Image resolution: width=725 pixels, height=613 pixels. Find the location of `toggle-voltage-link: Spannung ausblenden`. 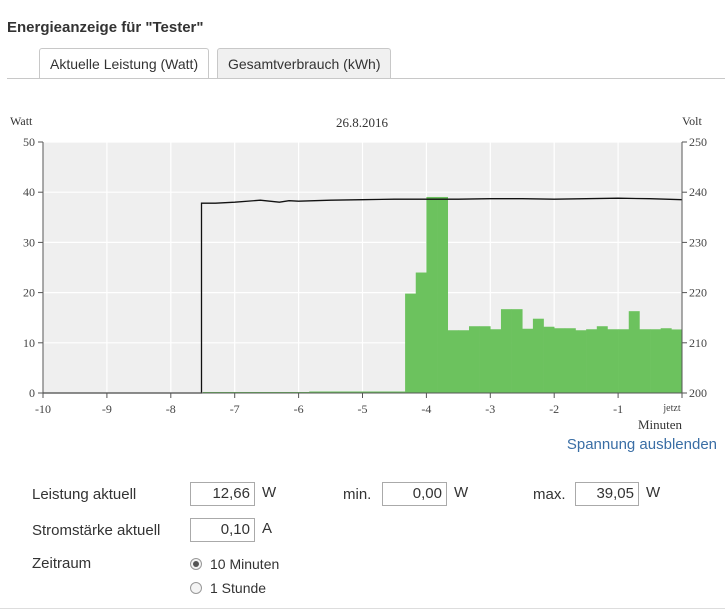

toggle-voltage-link: Spannung ausblenden is located at coordinates (641, 444).